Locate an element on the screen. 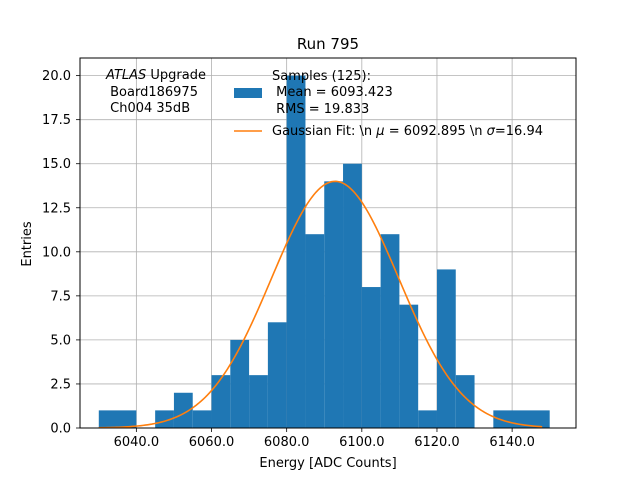 The width and height of the screenshot is (640, 480). chart-title: Run 795 is located at coordinates (328, 44).